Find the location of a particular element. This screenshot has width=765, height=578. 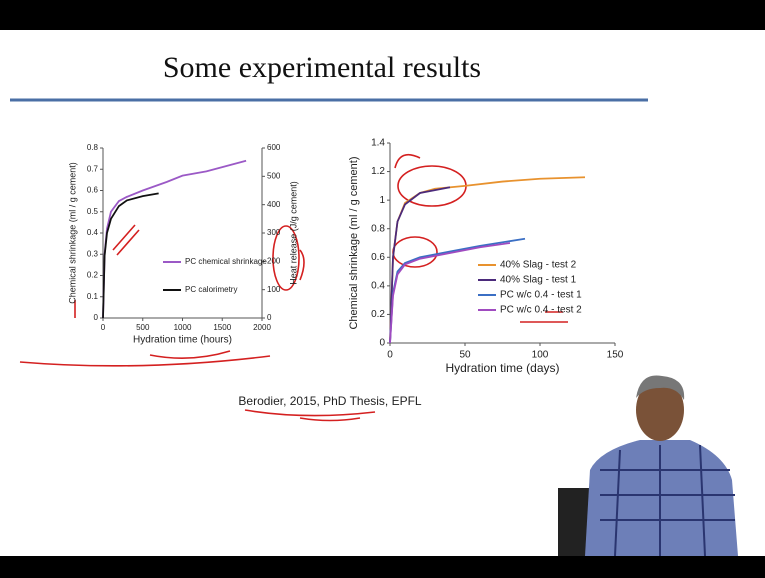

y-tick-label: 0.7 is located at coordinates (93, 168).